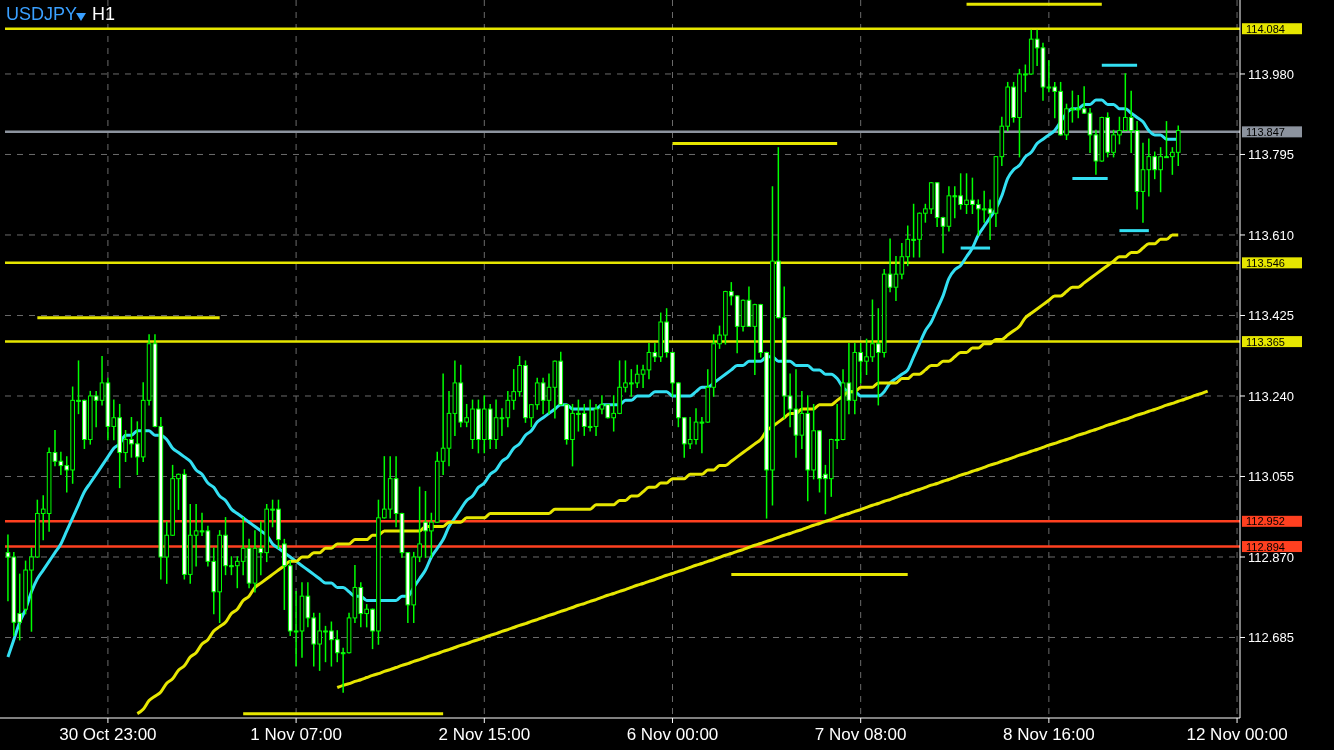 Image resolution: width=1334 pixels, height=750 pixels. I want to click on ref-line-label: 112.894, so click(1265, 546).